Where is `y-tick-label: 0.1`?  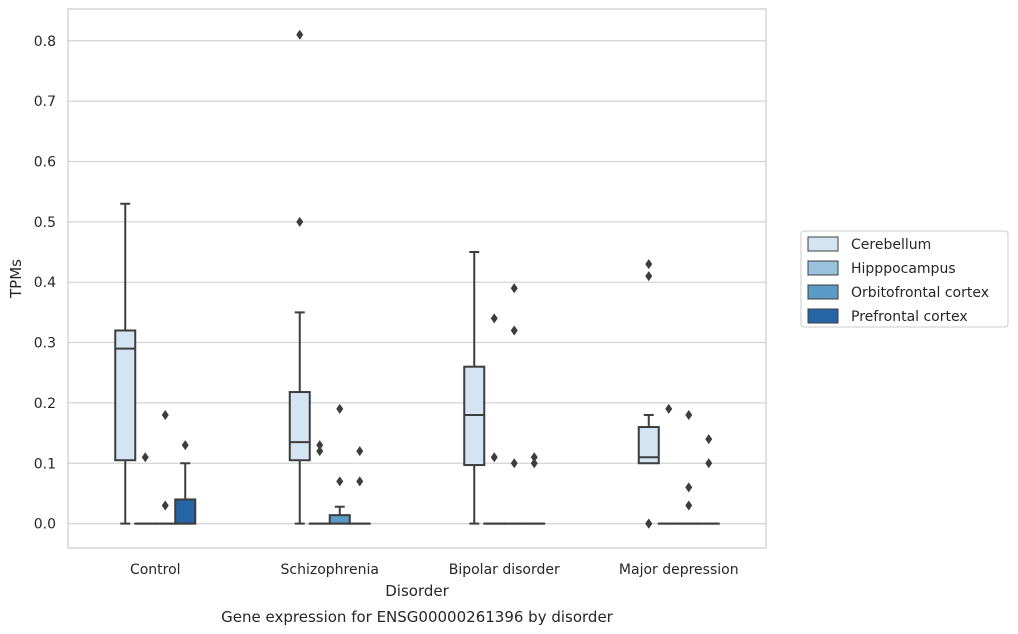
y-tick-label: 0.1 is located at coordinates (45, 464).